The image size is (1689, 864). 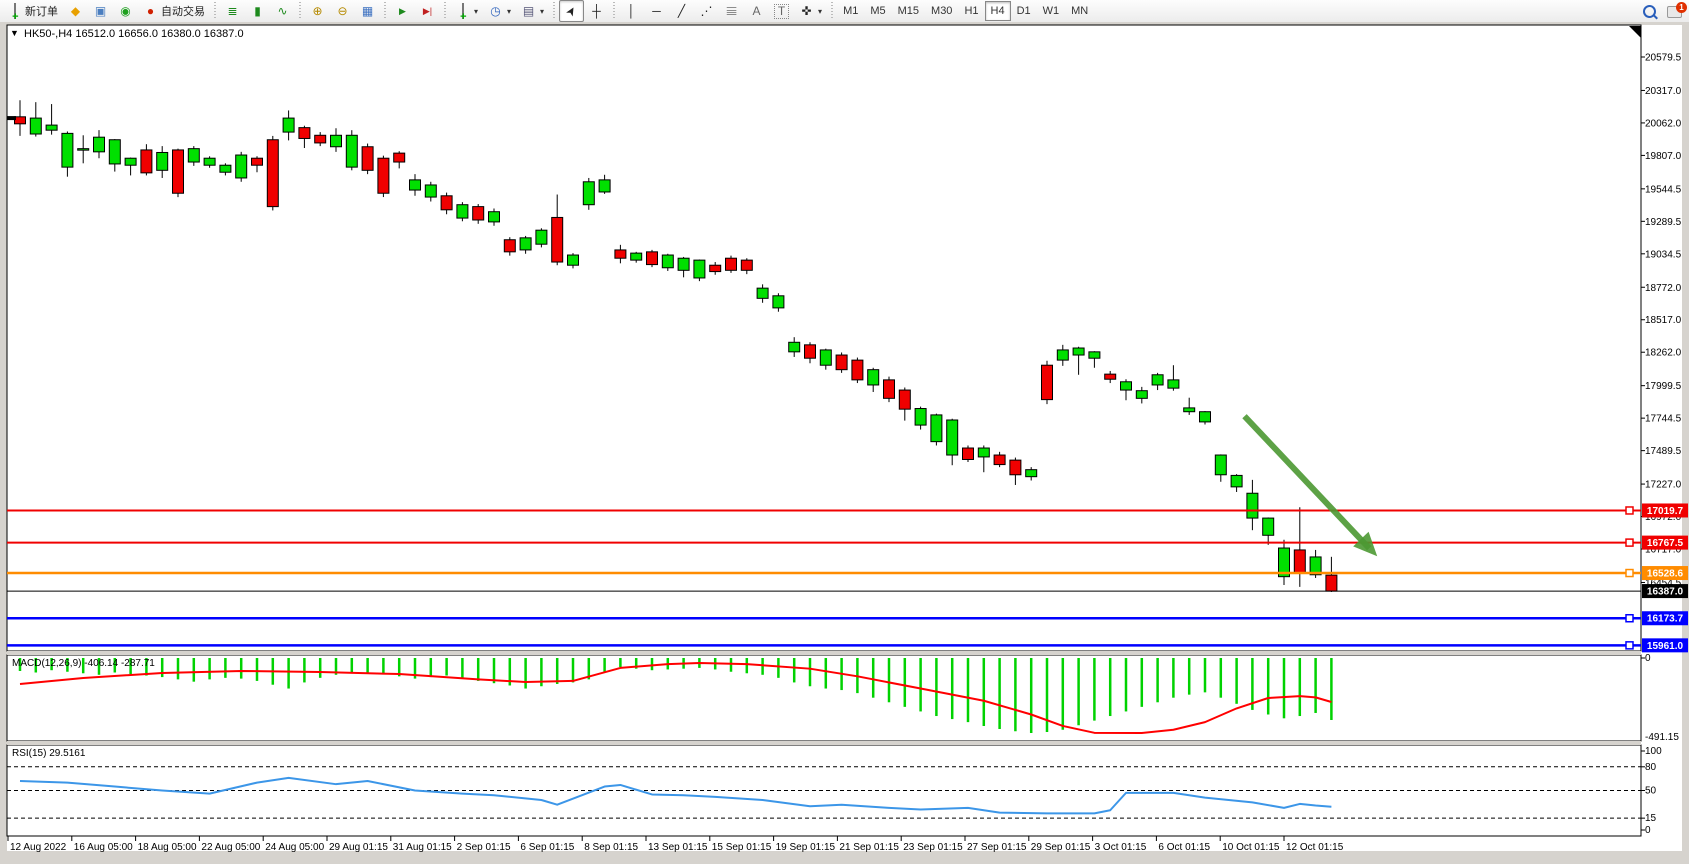 I want to click on text-tool: A, so click(x=756, y=11).